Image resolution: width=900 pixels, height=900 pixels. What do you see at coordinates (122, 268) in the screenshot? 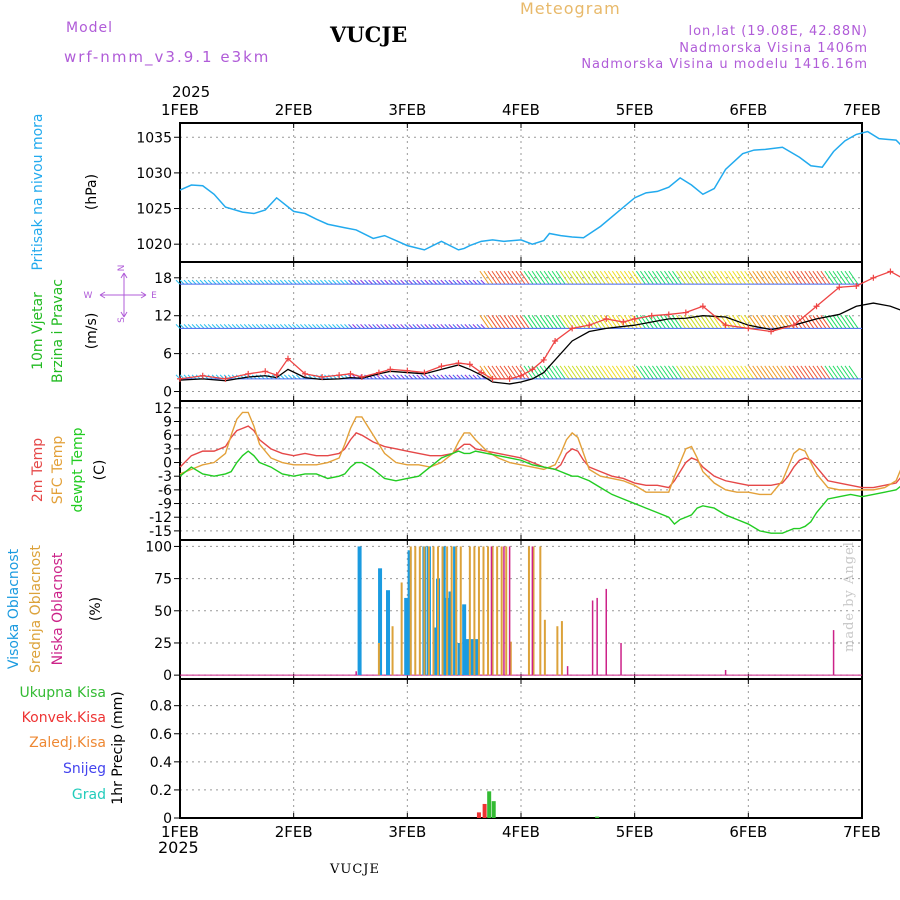
I see `compass-north: N` at bounding box center [122, 268].